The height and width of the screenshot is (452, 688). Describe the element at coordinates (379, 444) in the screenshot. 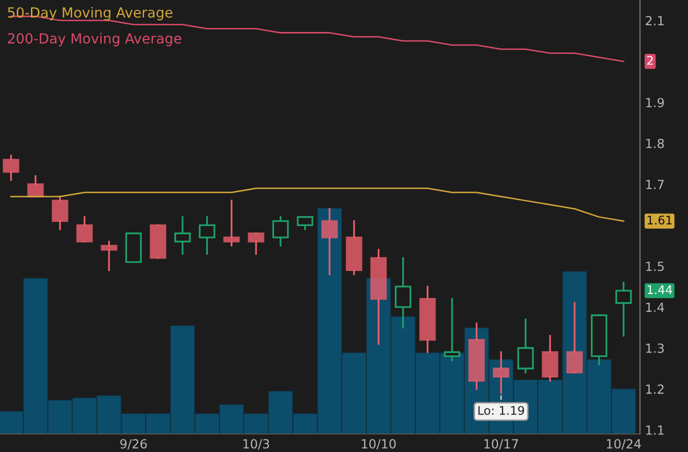

I see `x-tick-label: 10/10` at that location.